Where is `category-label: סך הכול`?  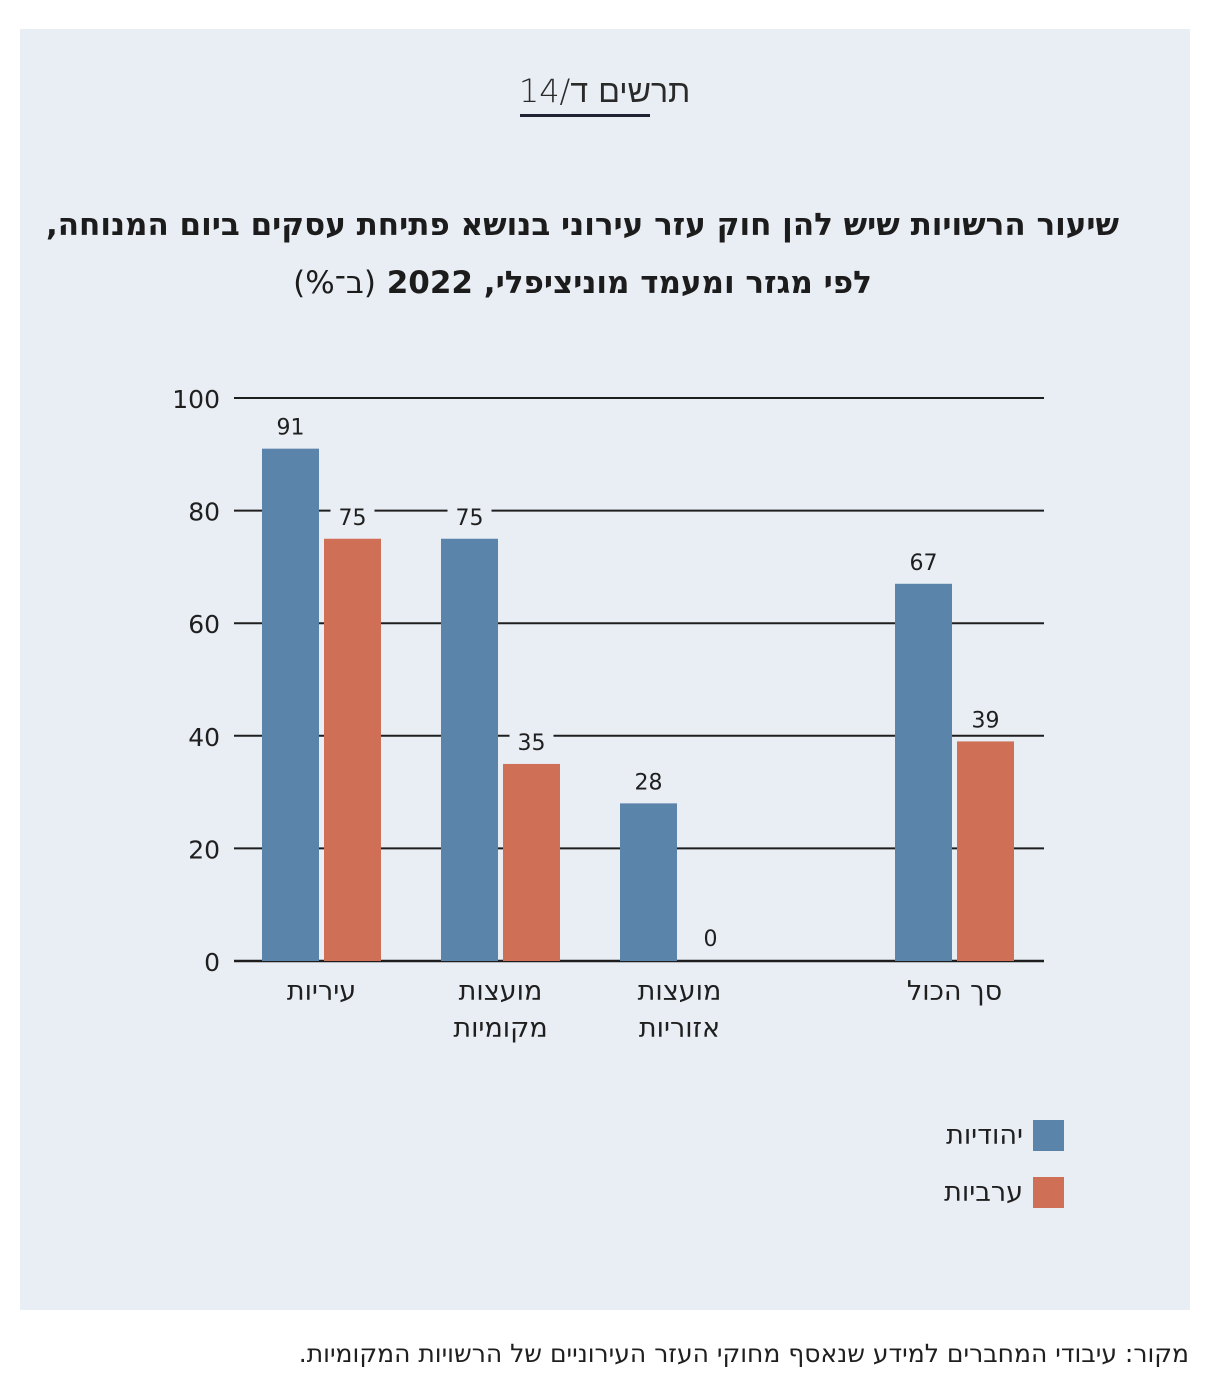 category-label: סך הכול is located at coordinates (954, 991).